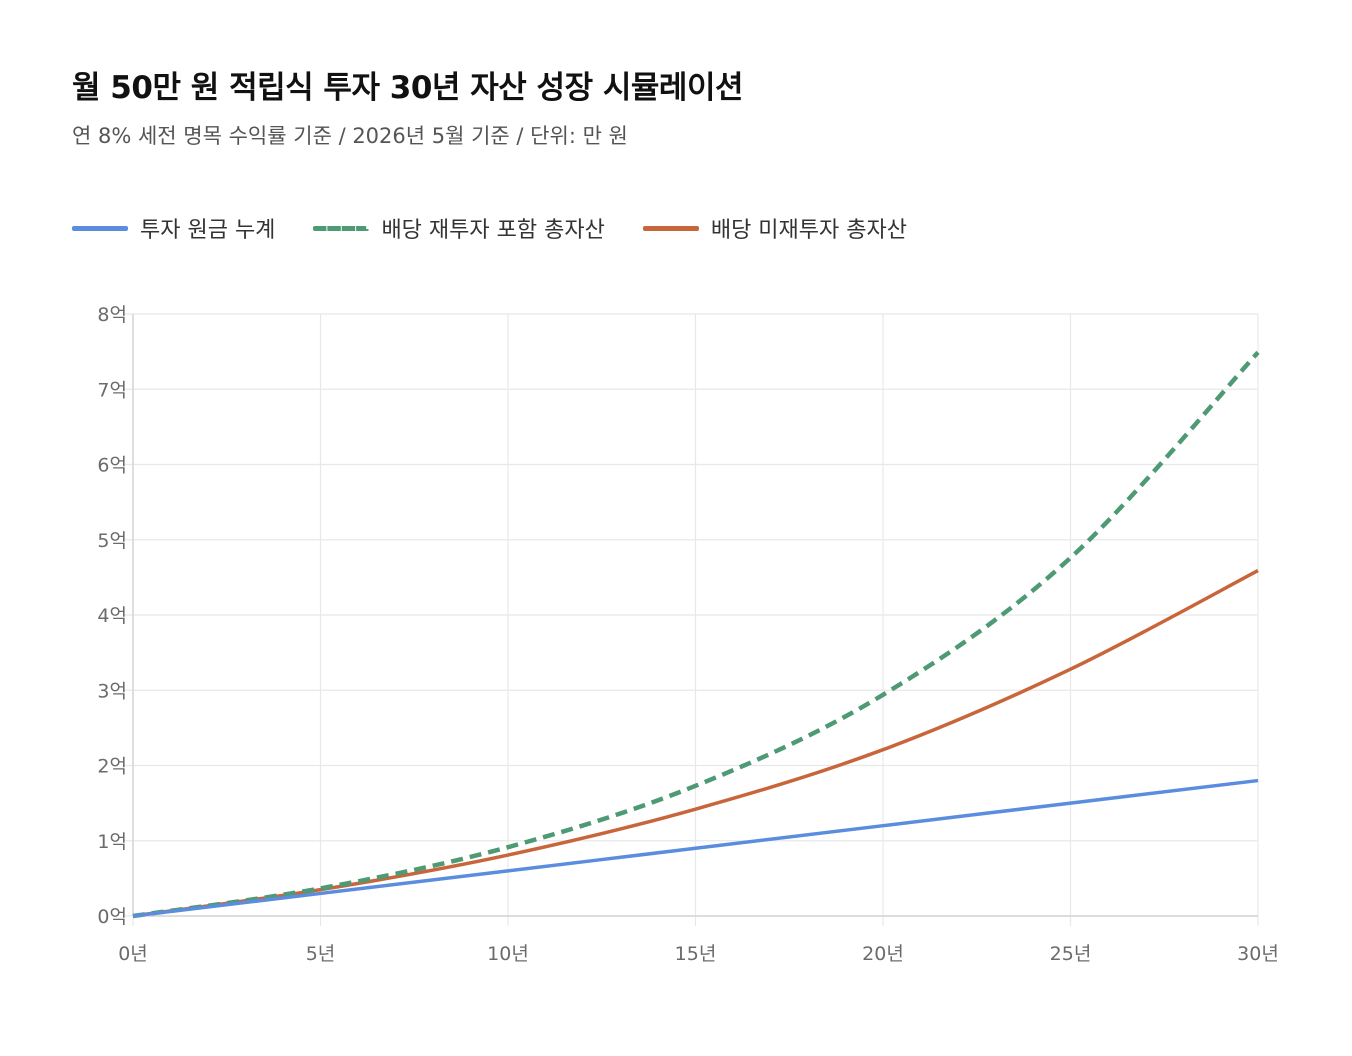 This screenshot has width=1352, height=1056. I want to click on y-tick-label: 3억, so click(112, 691).